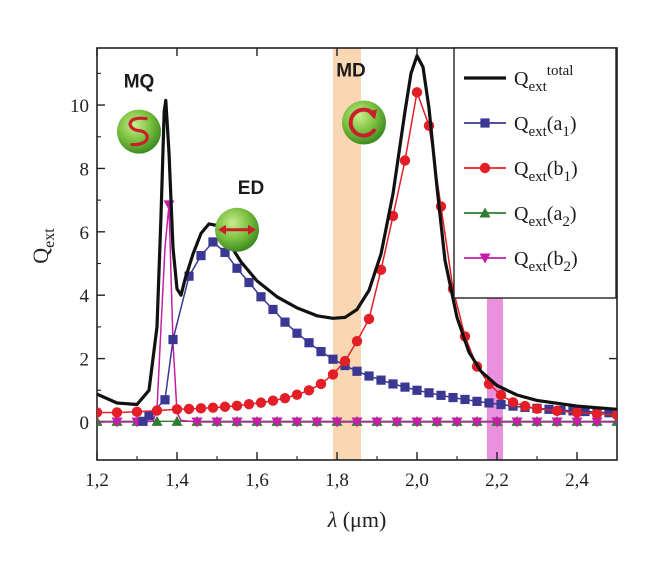  I want to click on x-tick-label: 2,4, so click(577, 480).